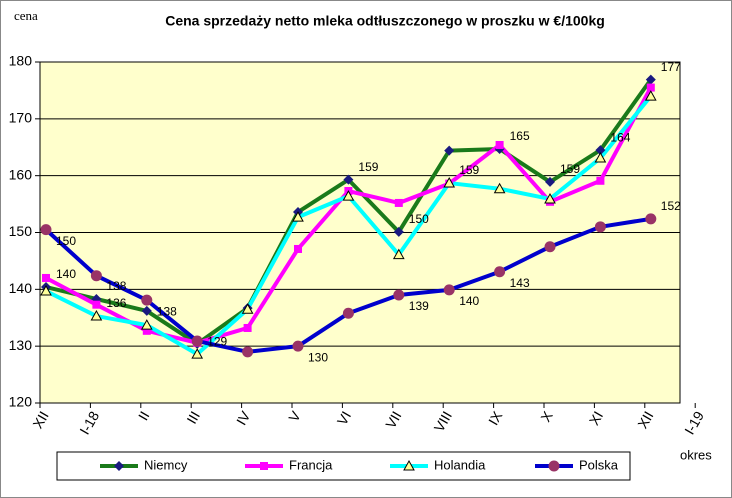 This screenshot has height=498, width=732. Describe the element at coordinates (21, 288) in the screenshot. I see `y-tick-label: 140` at that location.